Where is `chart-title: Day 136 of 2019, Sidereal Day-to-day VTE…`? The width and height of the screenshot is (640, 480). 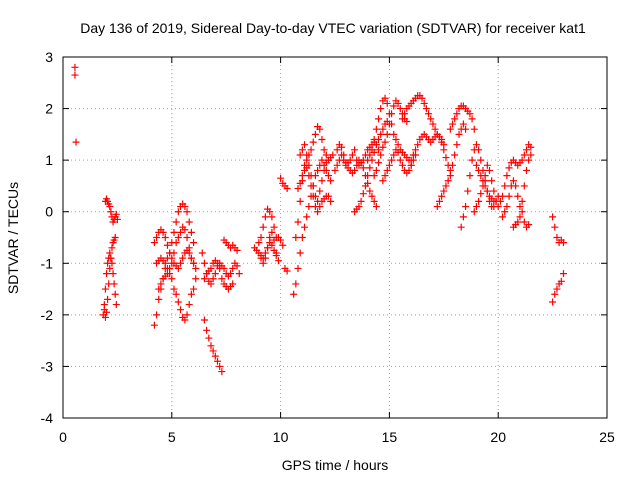 chart-title: Day 136 of 2019, Sidereal Day-to-day VTE… is located at coordinates (333, 28).